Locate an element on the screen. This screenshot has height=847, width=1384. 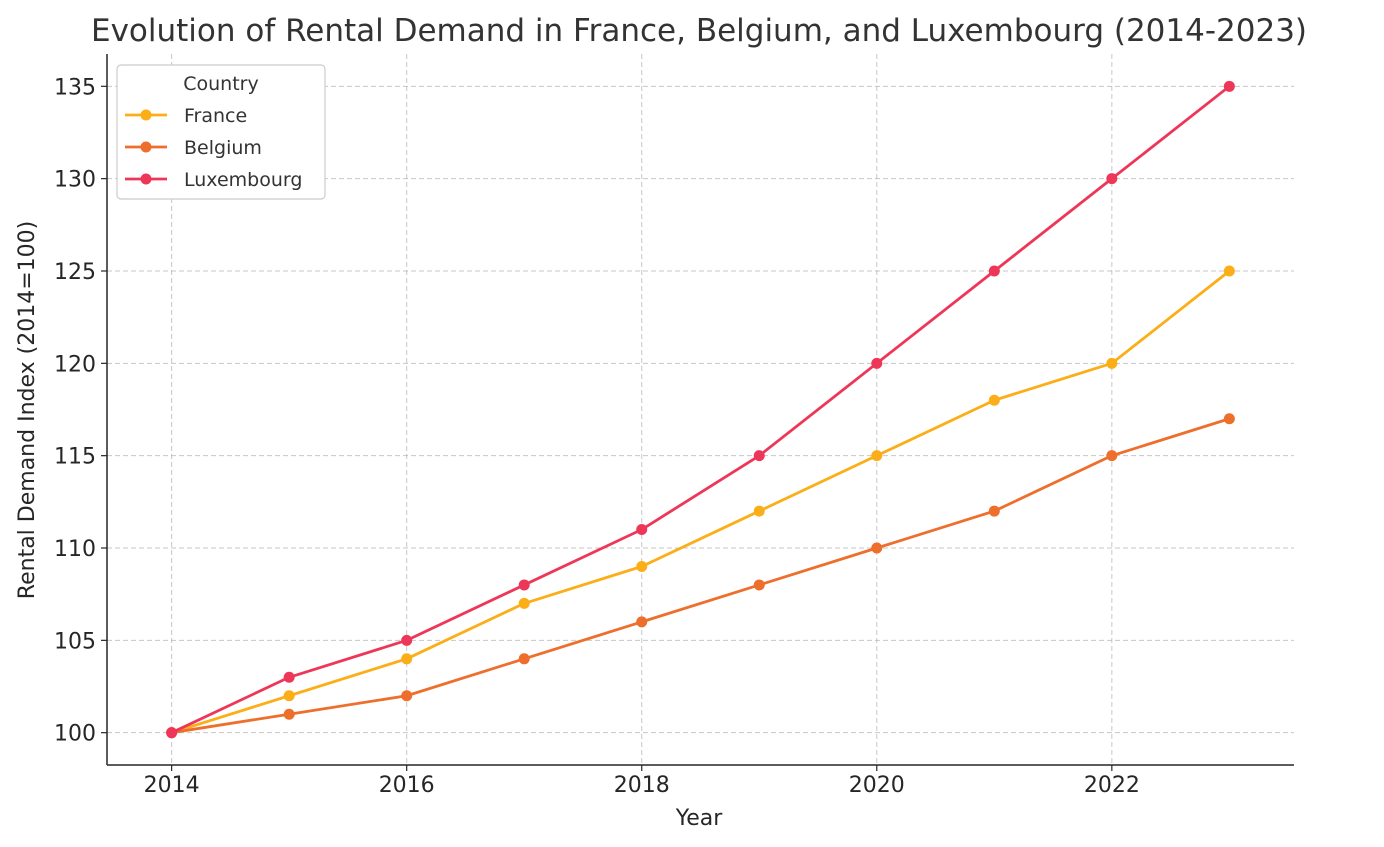
x-axis-title: Year is located at coordinates (699, 818).